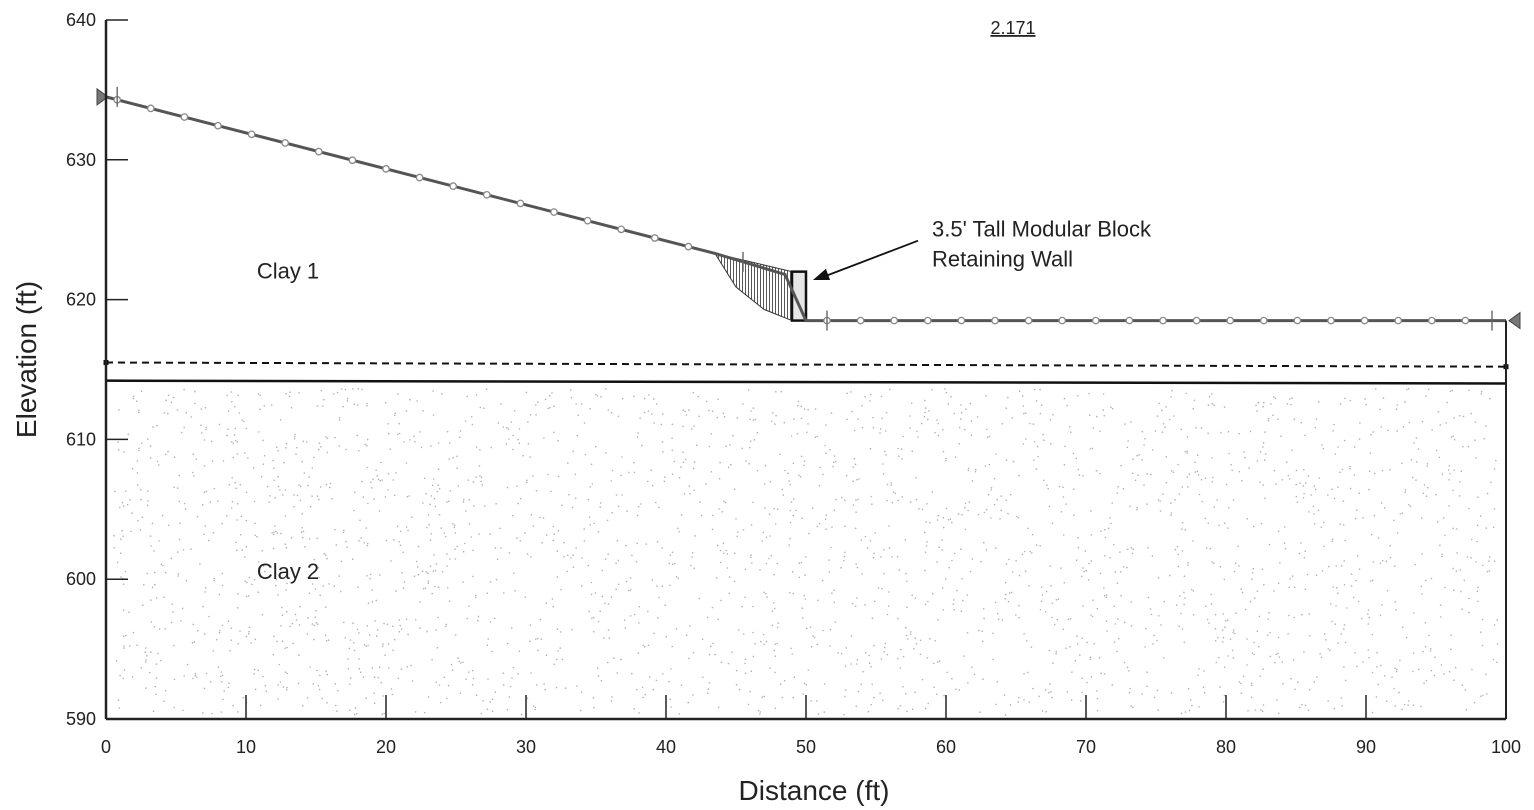 This screenshot has width=1534, height=810. I want to click on x-tick-label: 70, so click(1086, 747).